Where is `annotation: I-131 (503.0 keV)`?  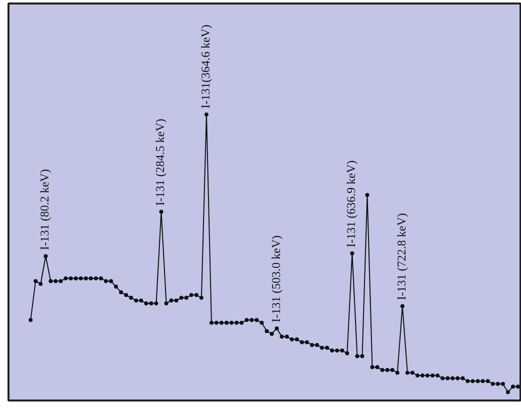 annotation: I-131 (503.0 keV) is located at coordinates (275, 278).